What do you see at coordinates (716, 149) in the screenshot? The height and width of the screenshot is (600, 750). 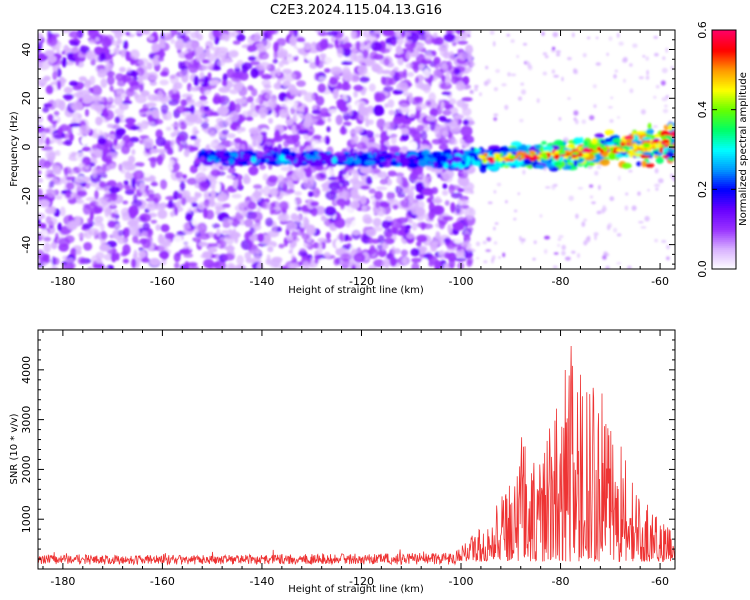 I see `colorbar-ticks: 0.00.20.40.6` at bounding box center [716, 149].